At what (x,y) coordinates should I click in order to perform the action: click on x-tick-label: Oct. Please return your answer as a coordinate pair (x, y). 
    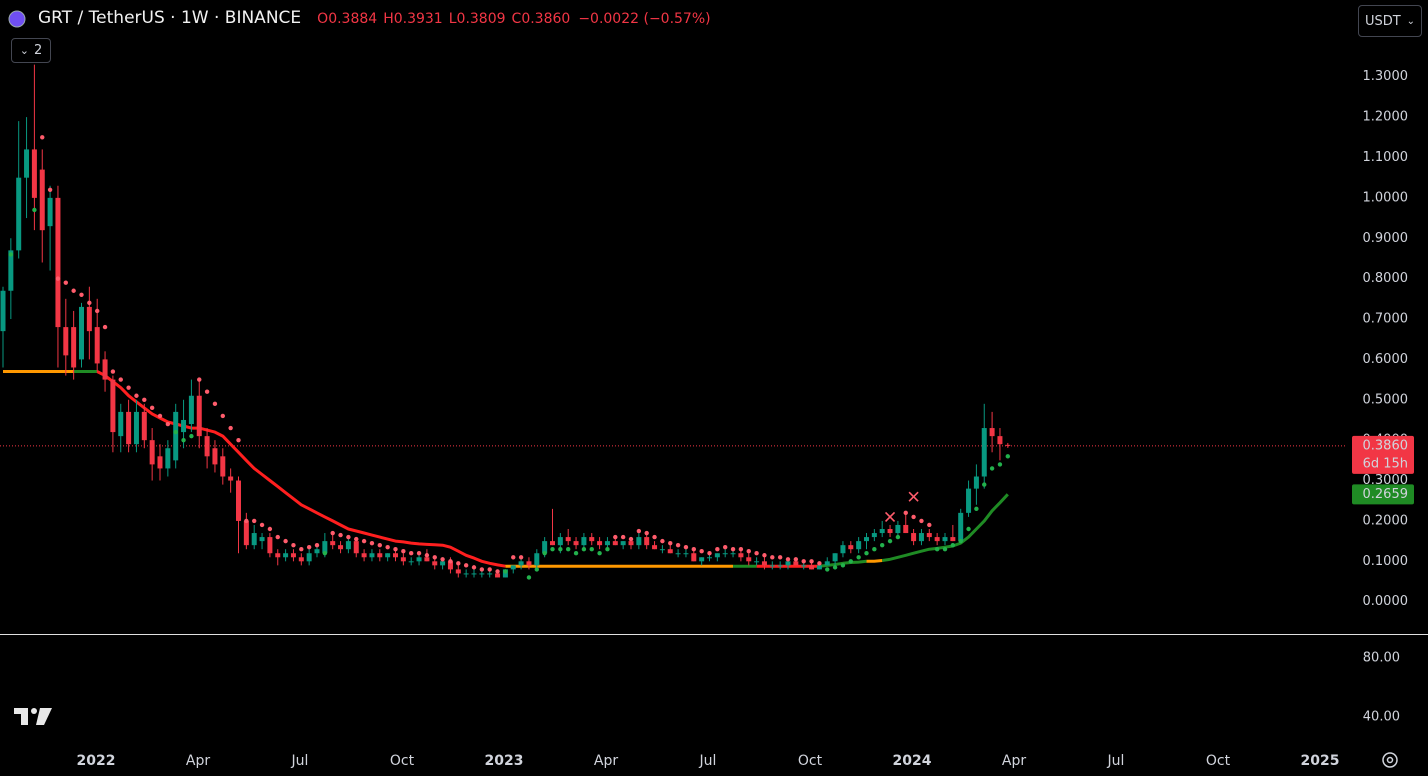
    Looking at the image, I should click on (1218, 761).